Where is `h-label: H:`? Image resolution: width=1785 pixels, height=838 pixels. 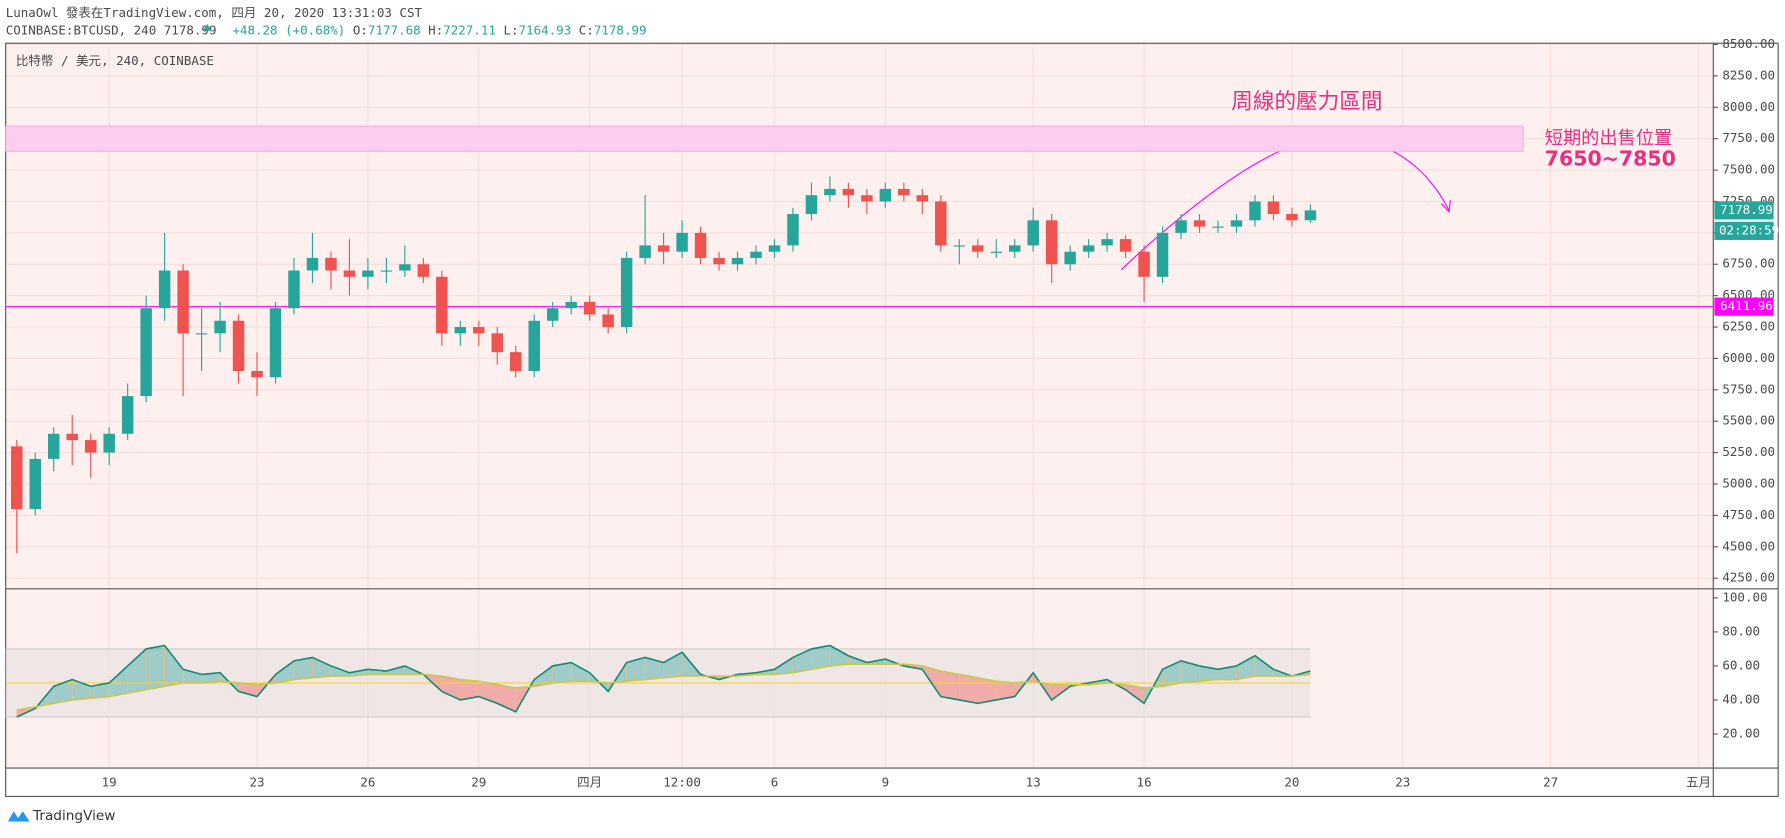 h-label: H: is located at coordinates (435, 29).